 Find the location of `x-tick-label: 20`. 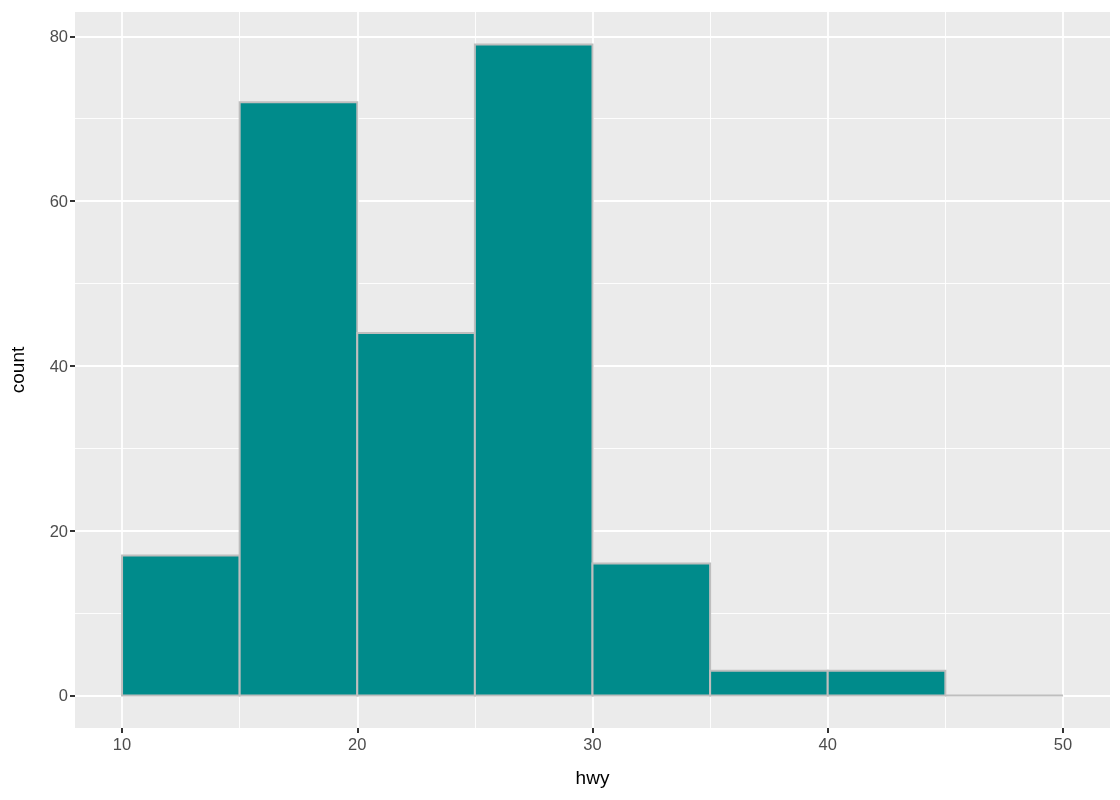

x-tick-label: 20 is located at coordinates (357, 743).